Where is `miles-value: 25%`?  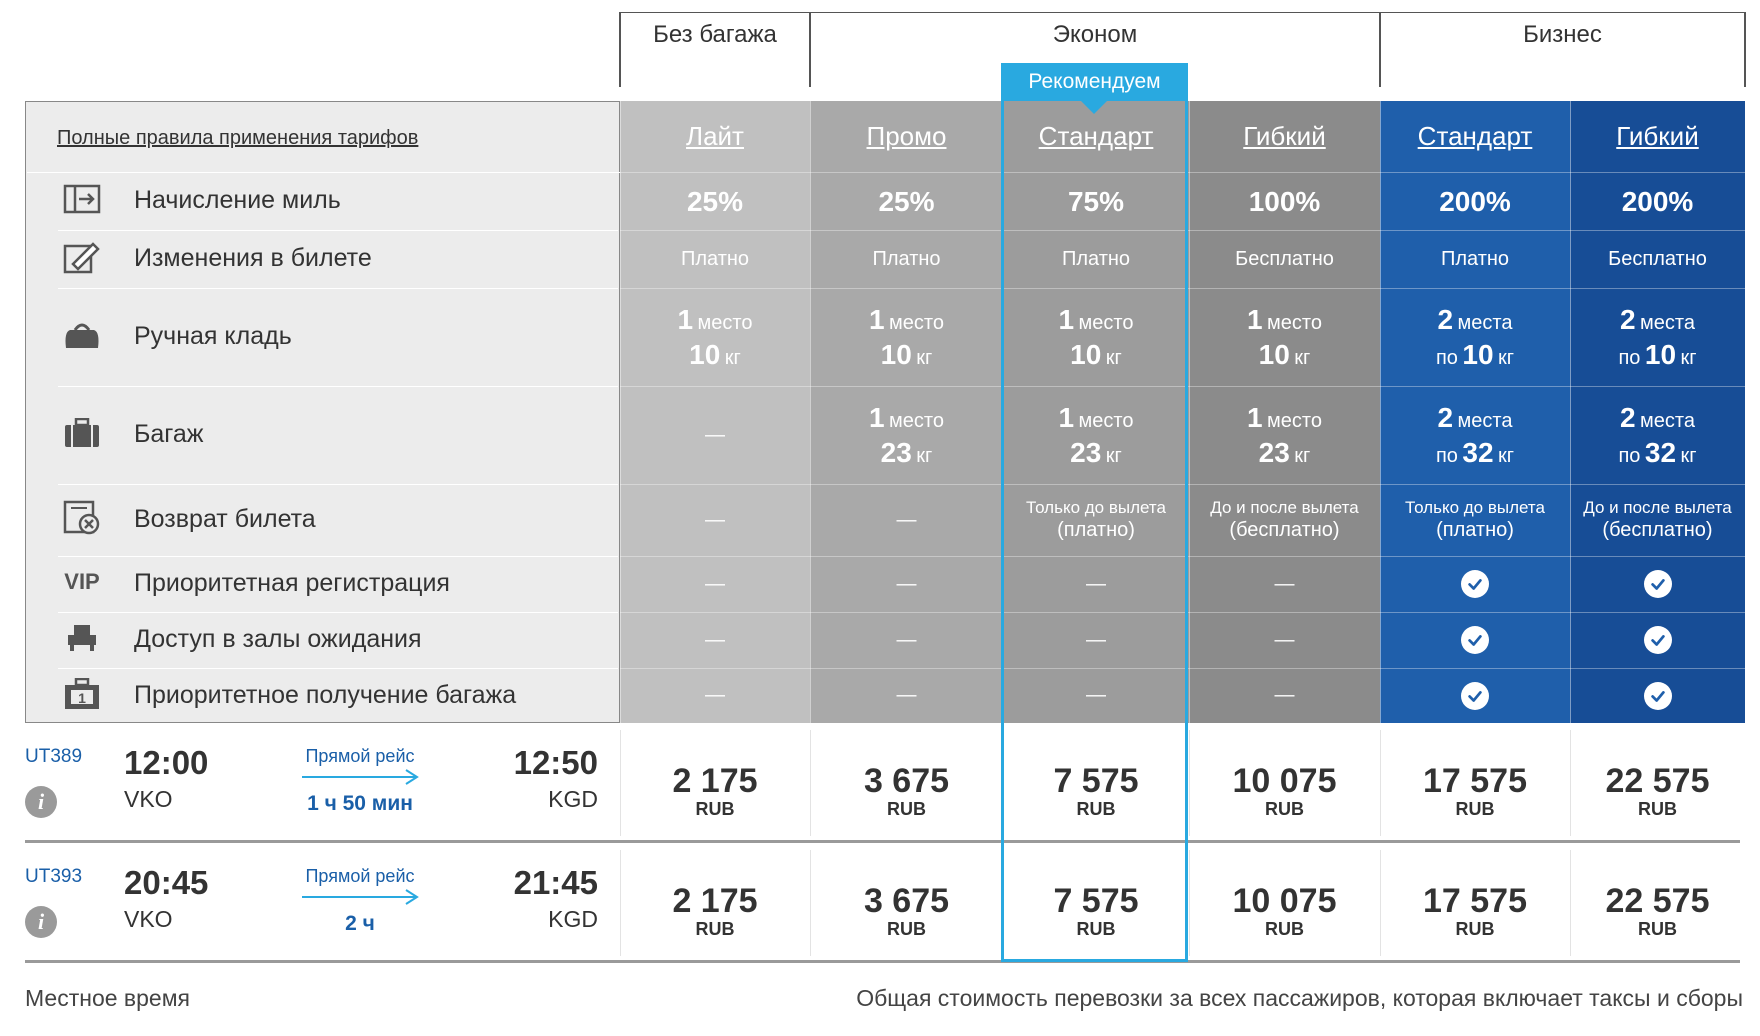
miles-value: 25% is located at coordinates (715, 201).